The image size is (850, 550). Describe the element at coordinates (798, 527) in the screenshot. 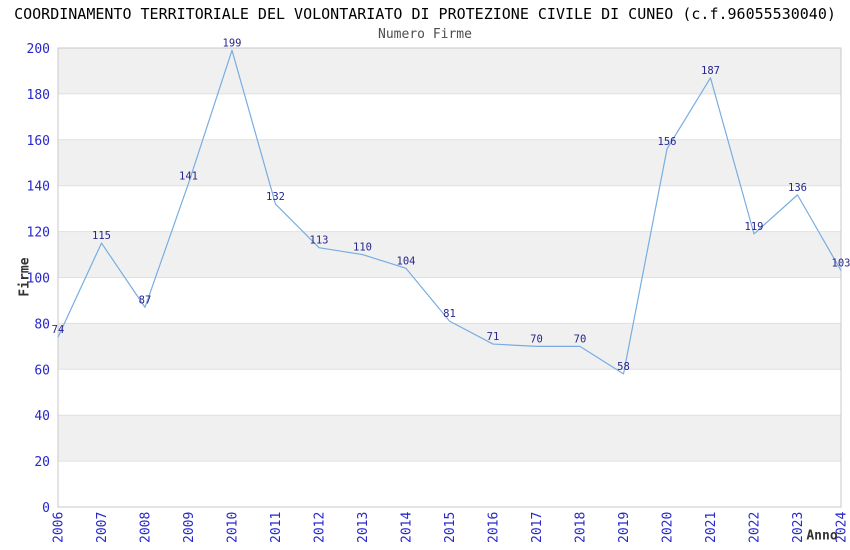

I see `x-tick-label: 2023` at that location.